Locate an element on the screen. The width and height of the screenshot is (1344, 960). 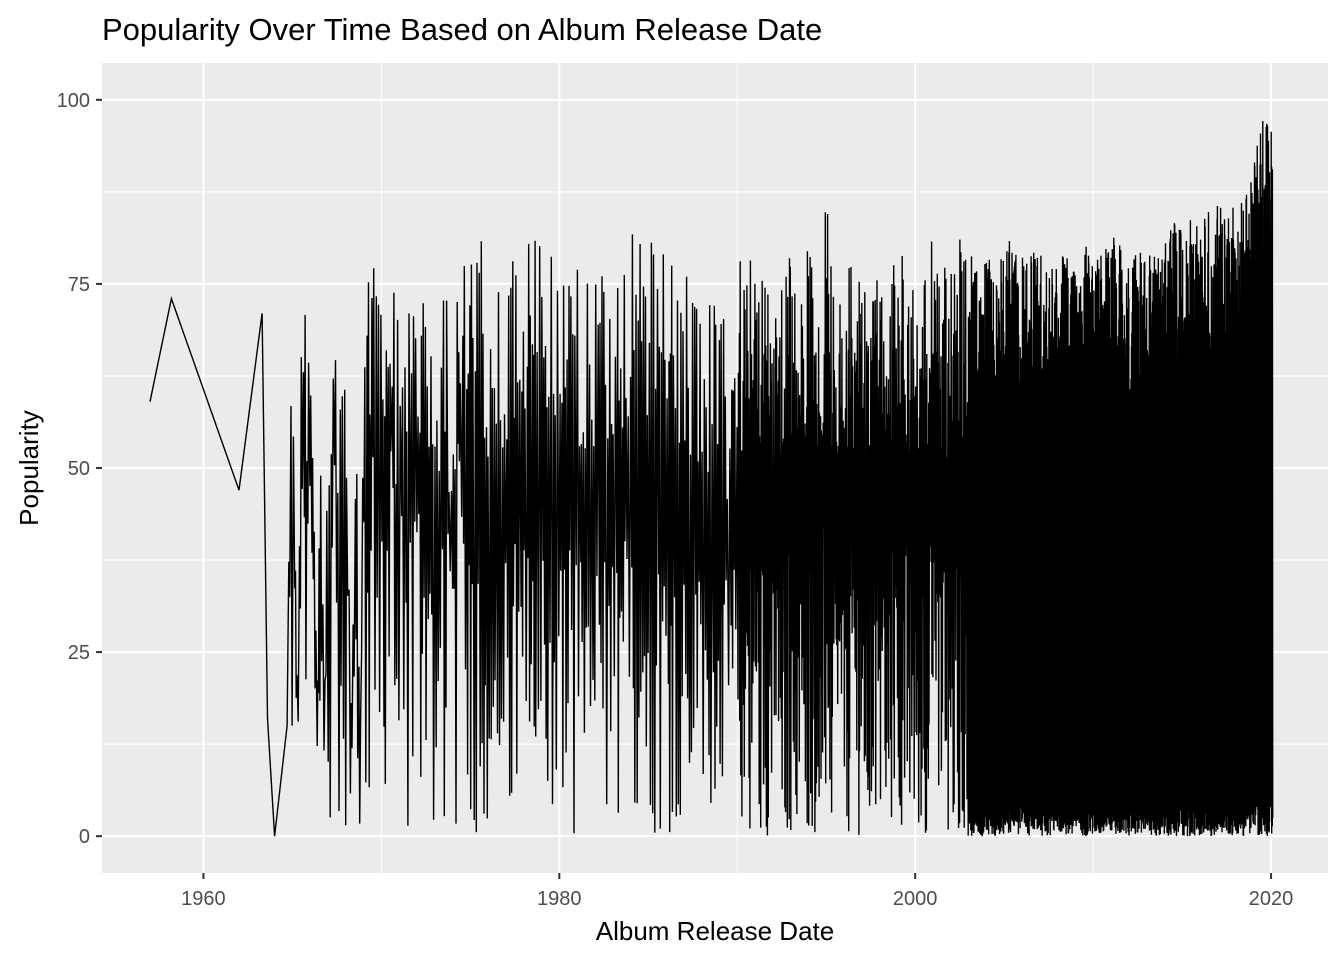
y-axis-ticks: 0 25 50 75 100 is located at coordinates (79, 469).